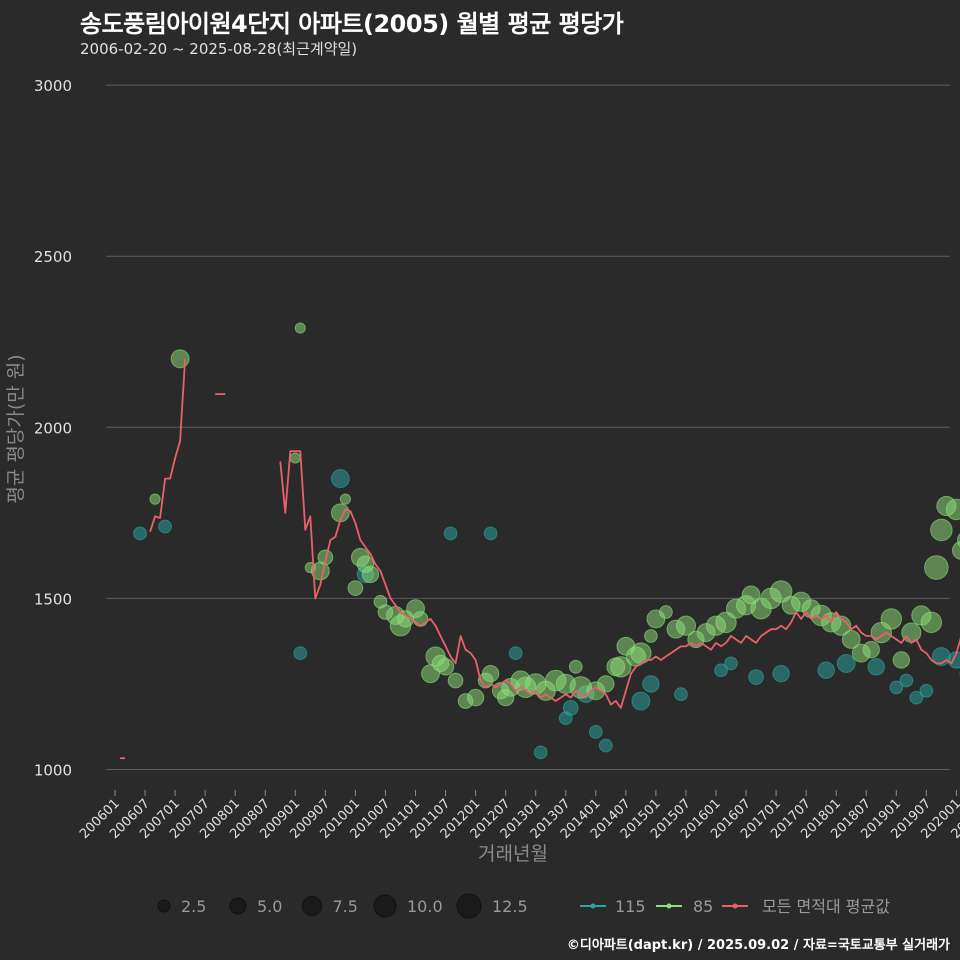 Image resolution: width=960 pixels, height=960 pixels. What do you see at coordinates (703, 906) in the screenshot?
I see `color-legend-label: 85` at bounding box center [703, 906].